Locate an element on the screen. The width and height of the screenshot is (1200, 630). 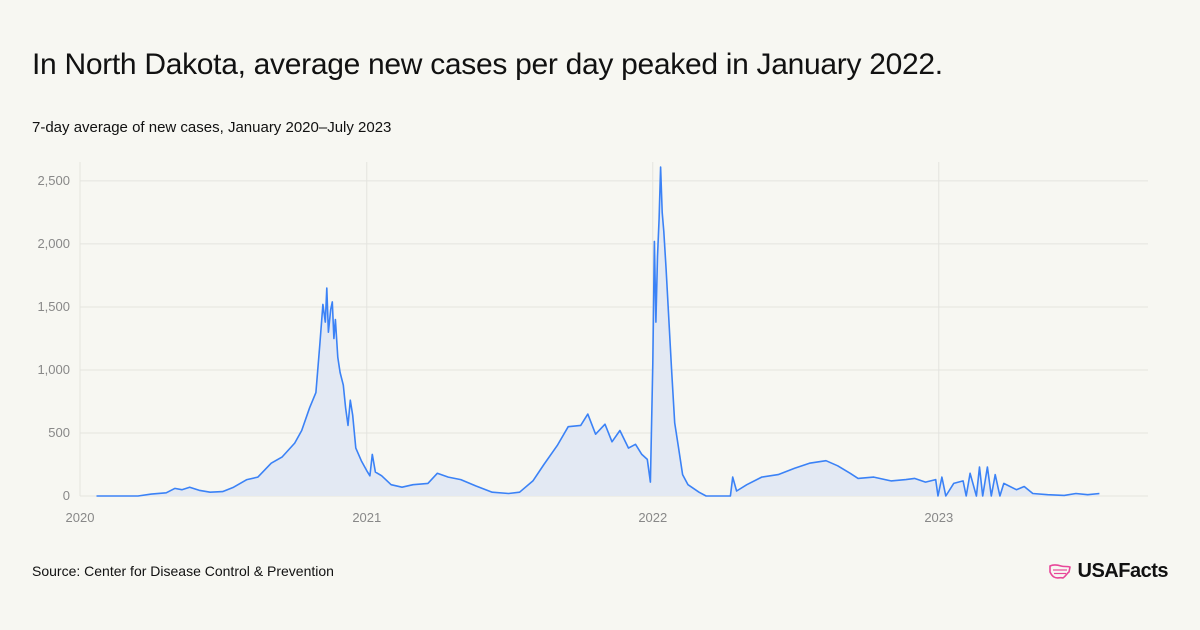
y-tick-label: 2,000 is located at coordinates (53, 243).